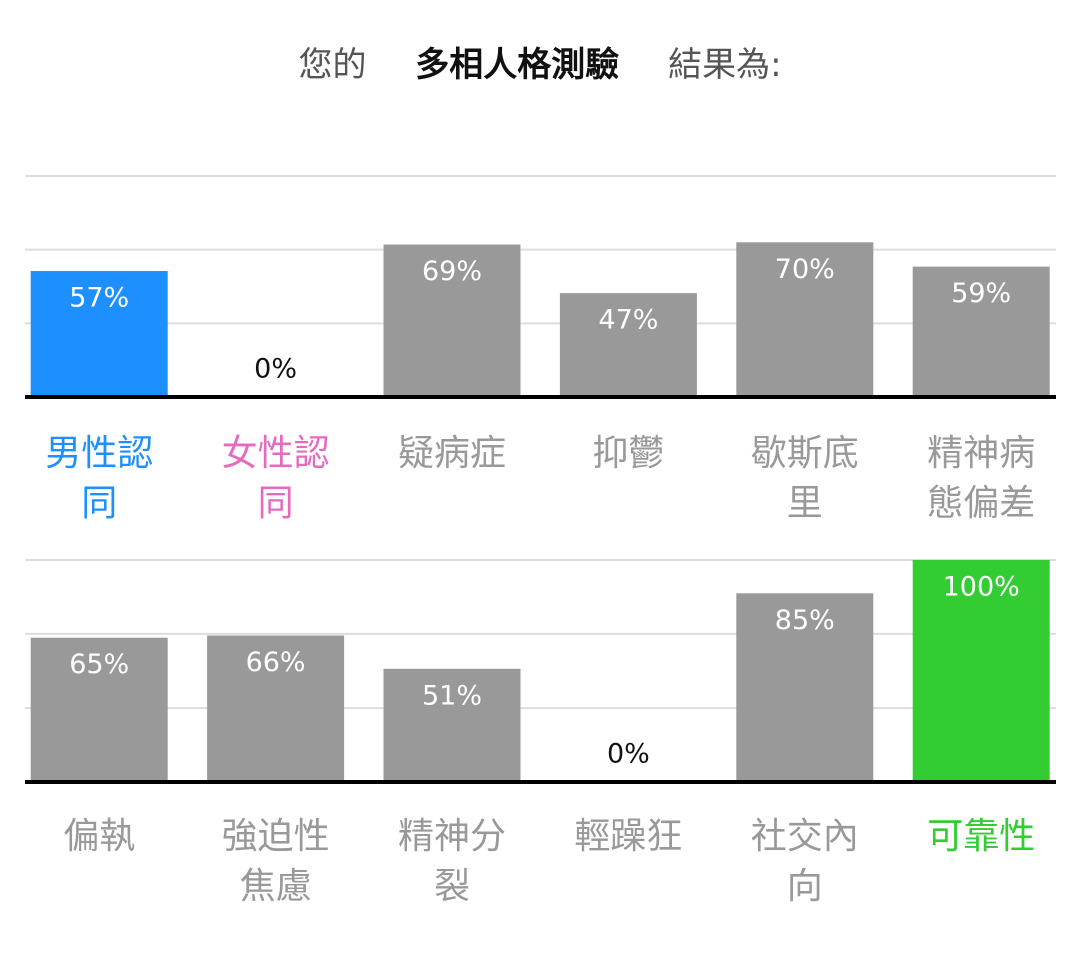  Describe the element at coordinates (452, 271) in the screenshot. I see `value-label: 69%` at that location.